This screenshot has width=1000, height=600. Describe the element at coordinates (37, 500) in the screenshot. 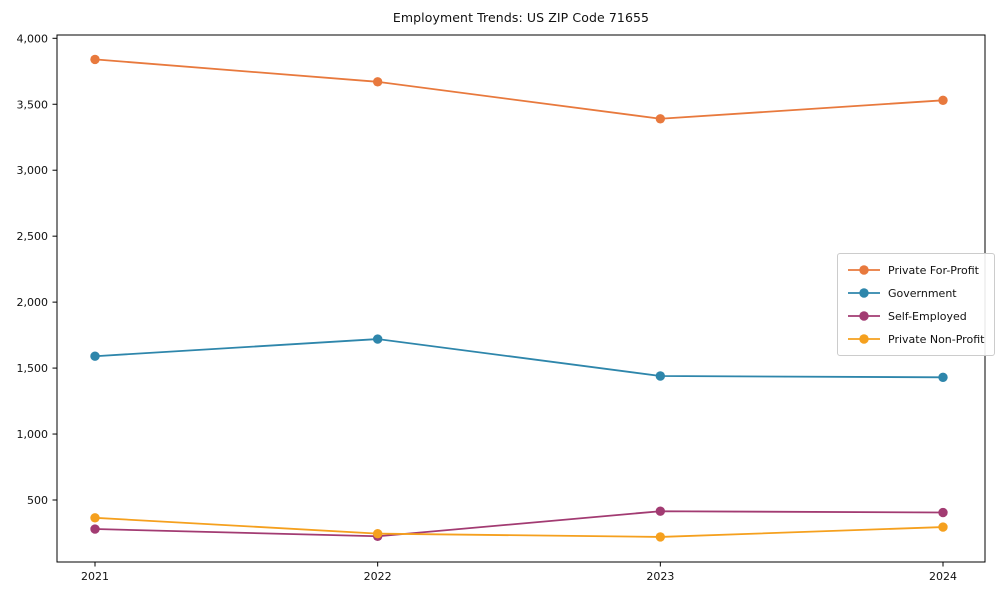

I see `y-tick-label: 500` at that location.